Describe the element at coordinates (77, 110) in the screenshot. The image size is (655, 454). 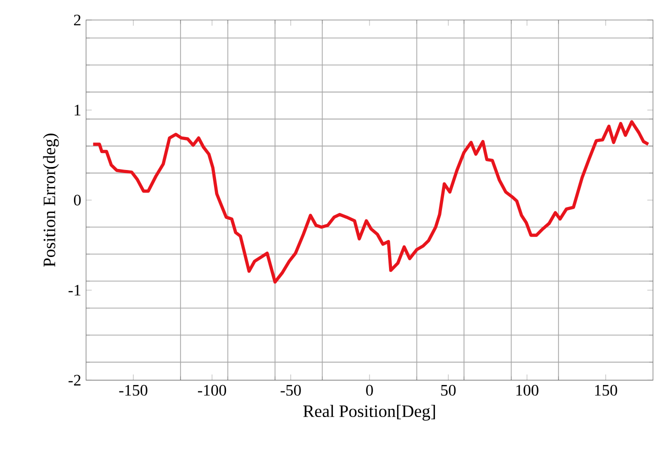
I see `y-tick-label: 1` at that location.